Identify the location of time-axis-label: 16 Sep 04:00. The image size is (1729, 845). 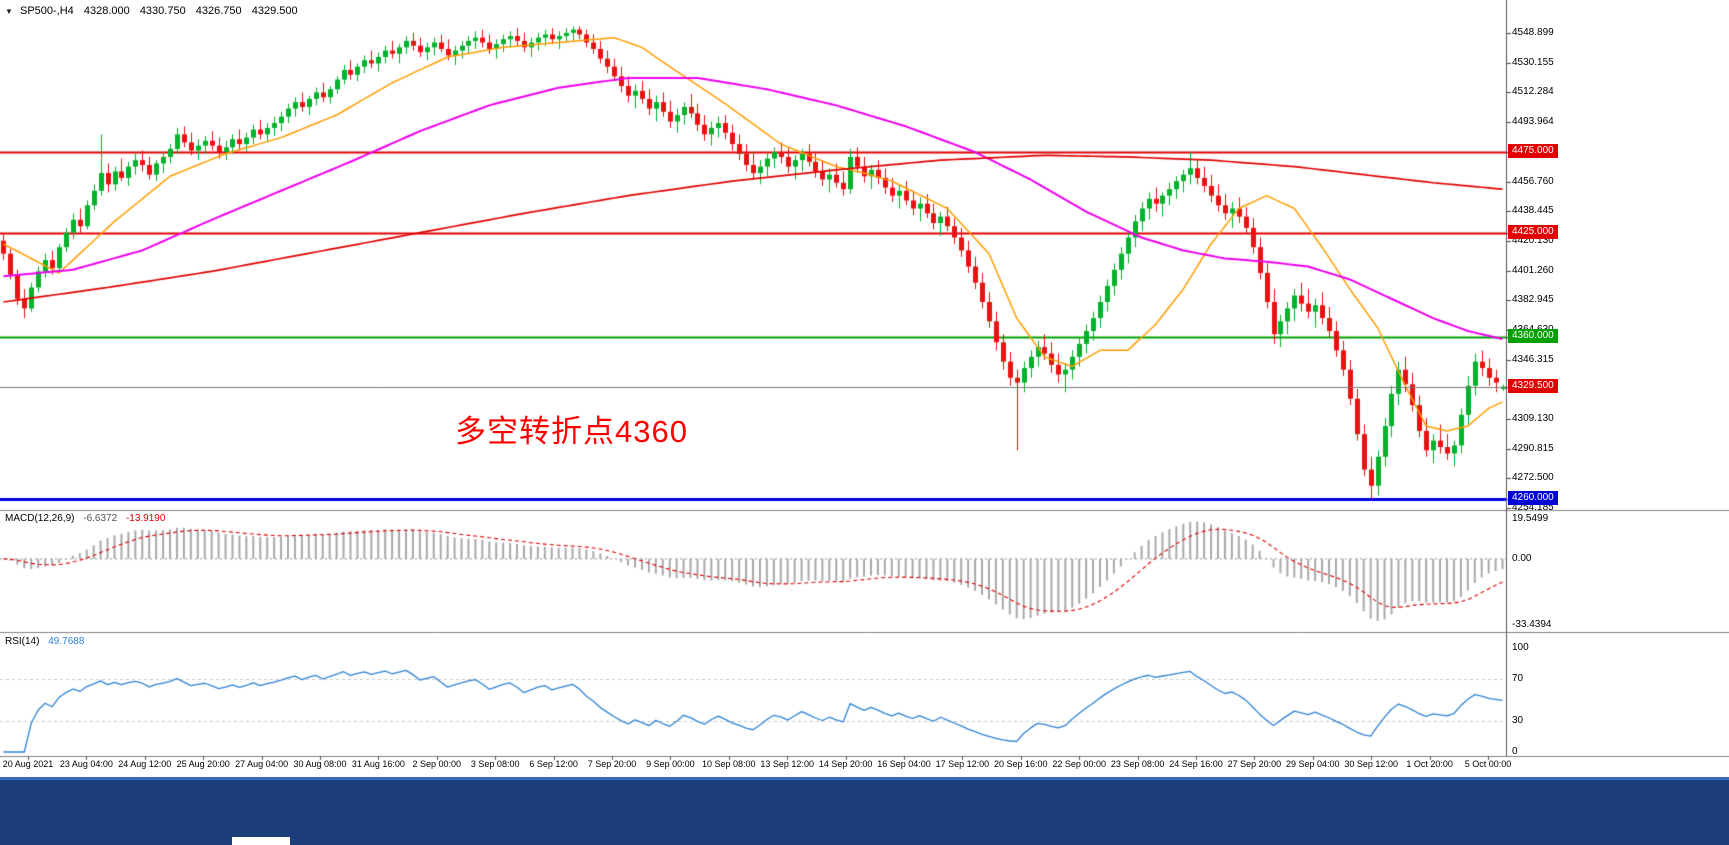
(904, 764).